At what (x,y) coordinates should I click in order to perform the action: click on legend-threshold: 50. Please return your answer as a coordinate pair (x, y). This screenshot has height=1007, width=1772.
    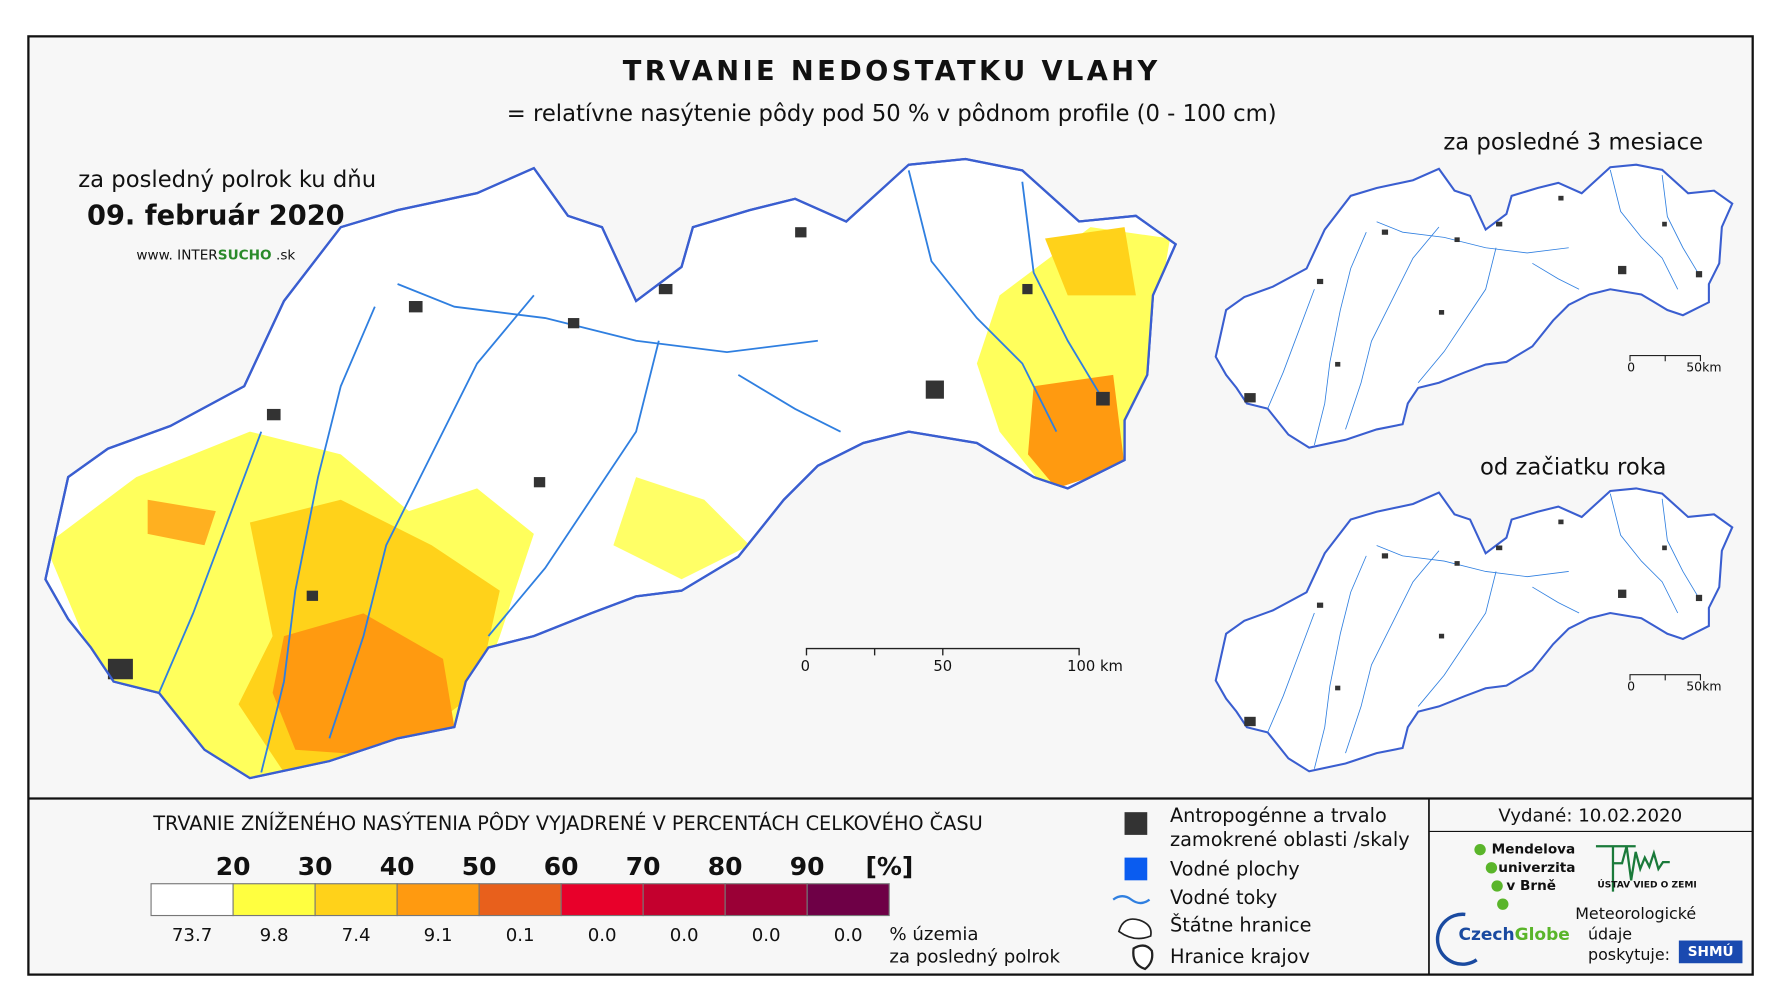
    Looking at the image, I should click on (479, 866).